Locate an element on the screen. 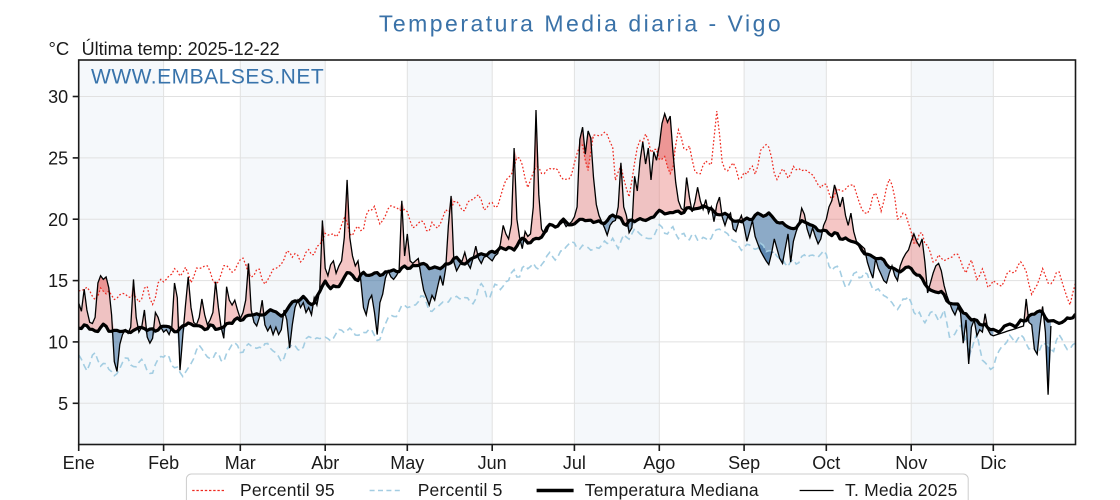 The width and height of the screenshot is (1120, 500). svg-text: Sep is located at coordinates (744, 463).